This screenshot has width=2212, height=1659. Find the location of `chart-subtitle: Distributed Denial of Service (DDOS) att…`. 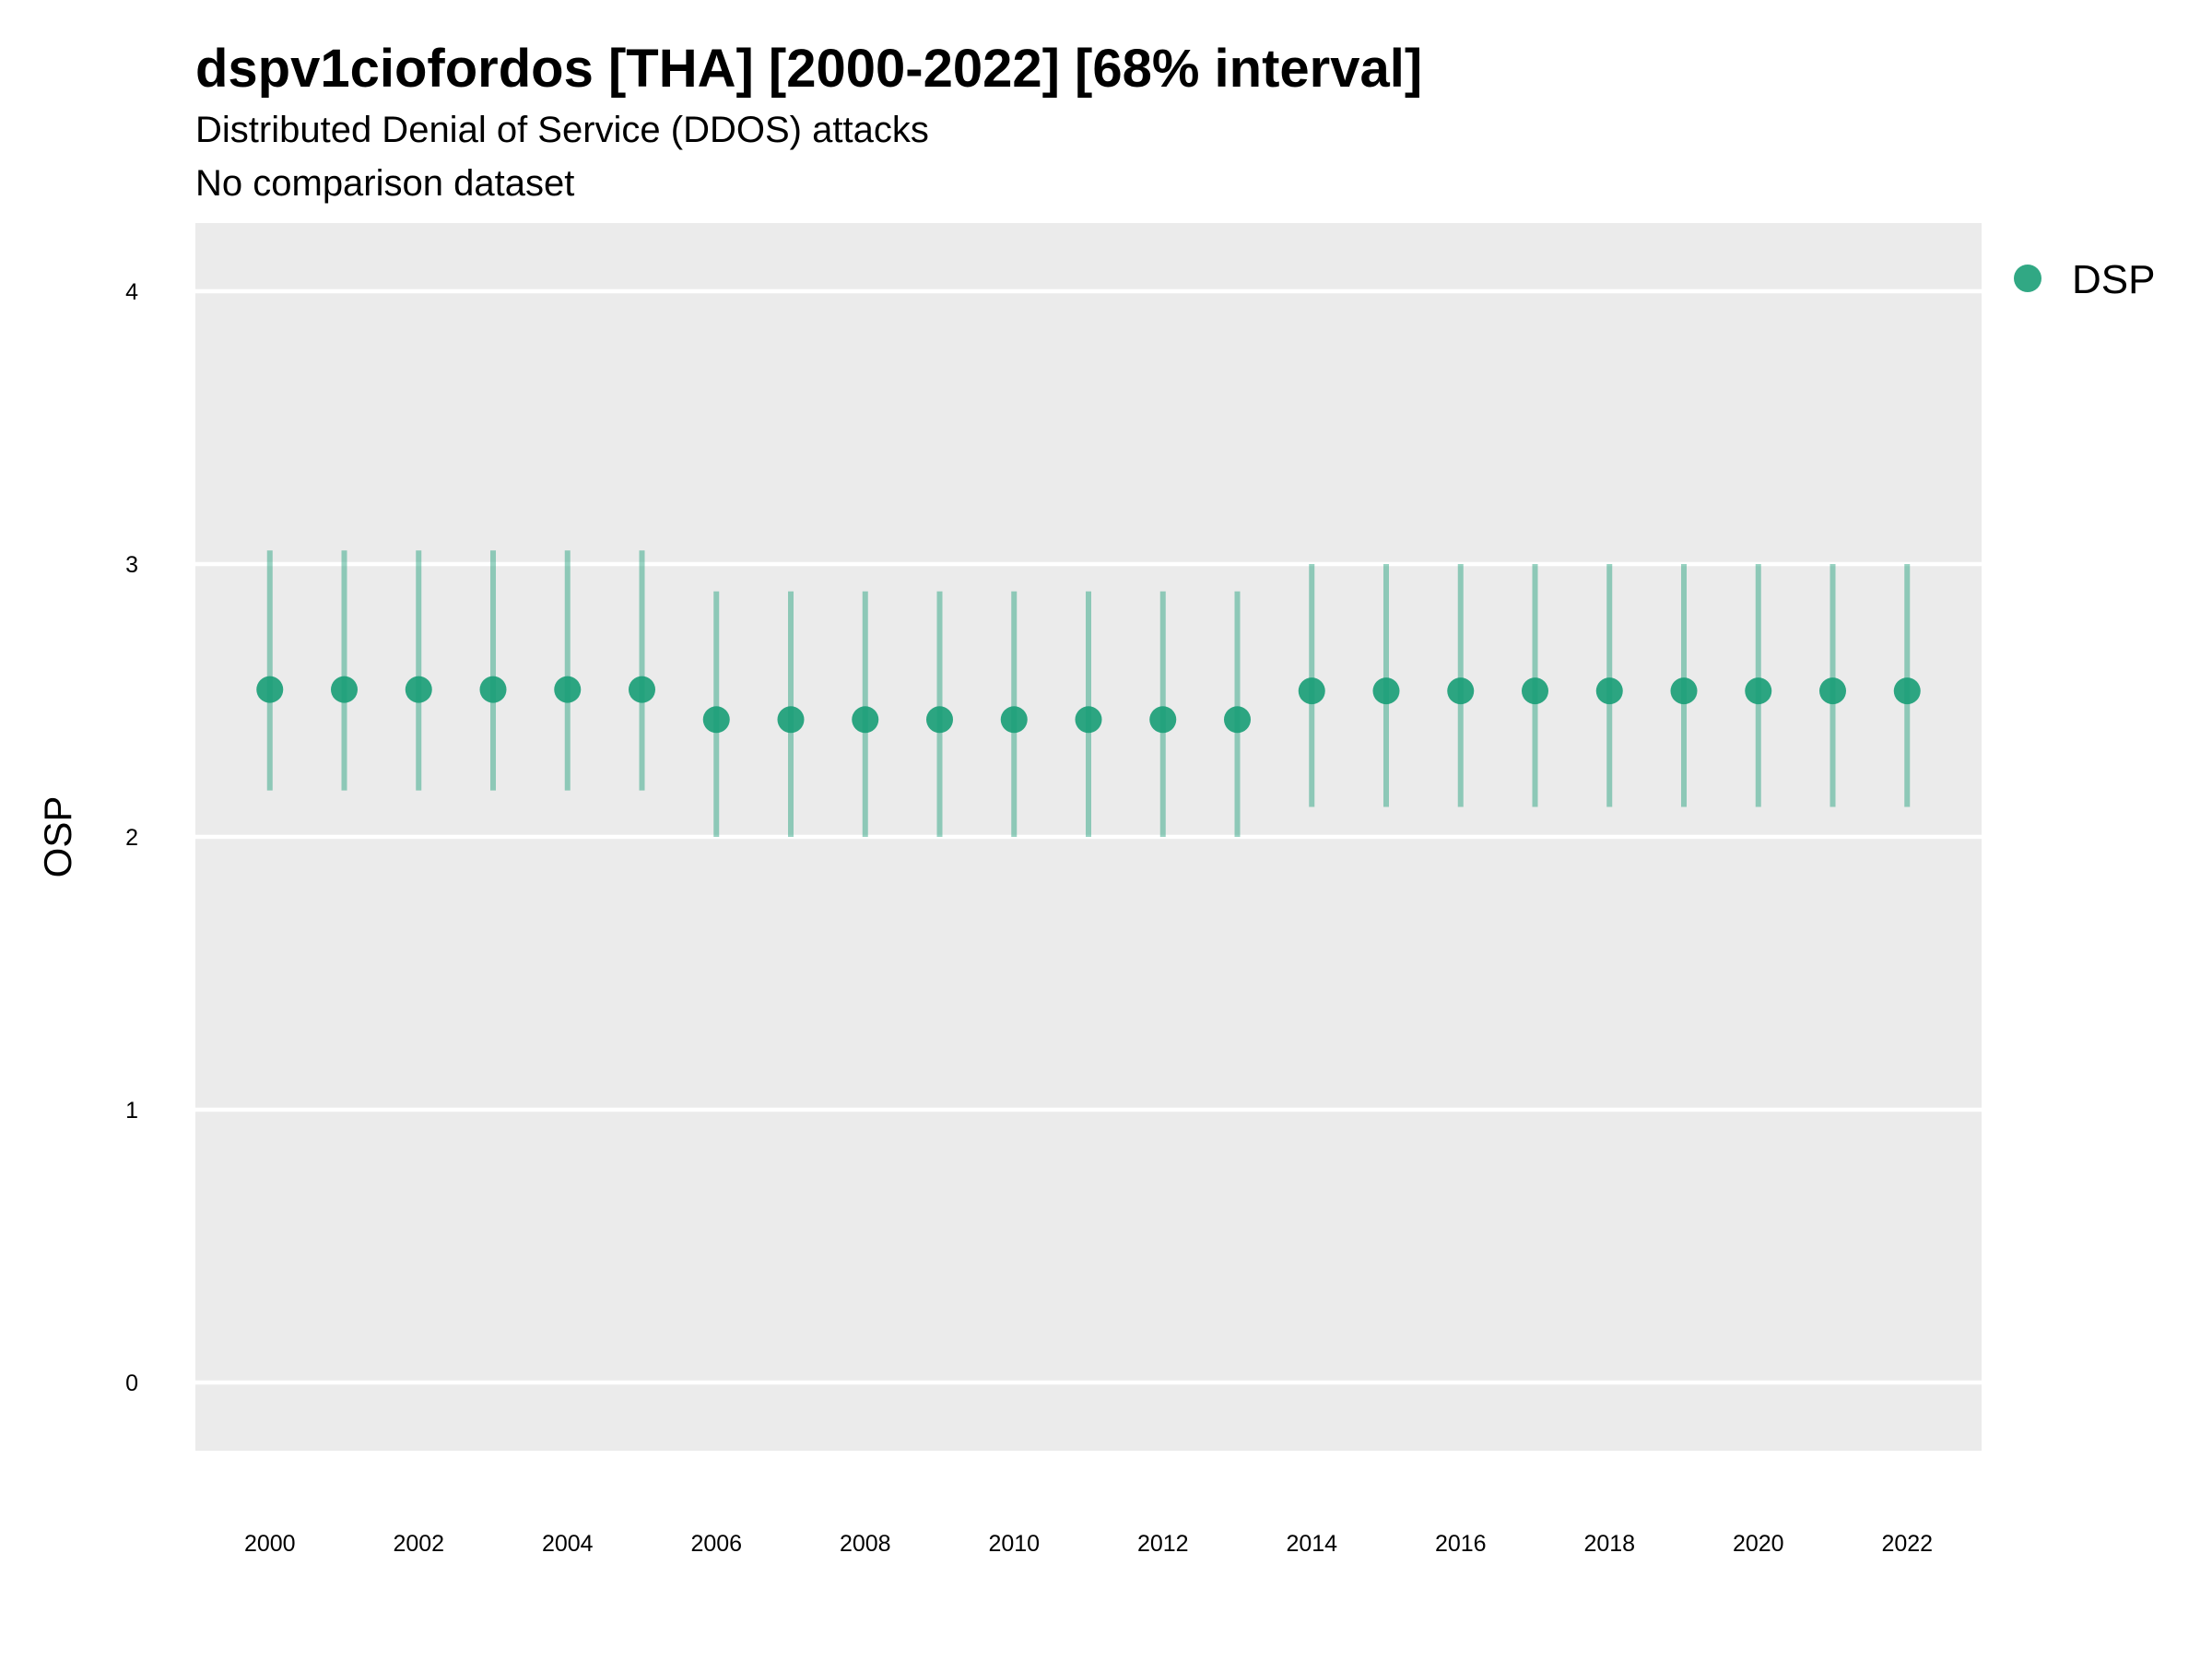

chart-subtitle: Distributed Denial of Service (DDOS) att… is located at coordinates (562, 130).